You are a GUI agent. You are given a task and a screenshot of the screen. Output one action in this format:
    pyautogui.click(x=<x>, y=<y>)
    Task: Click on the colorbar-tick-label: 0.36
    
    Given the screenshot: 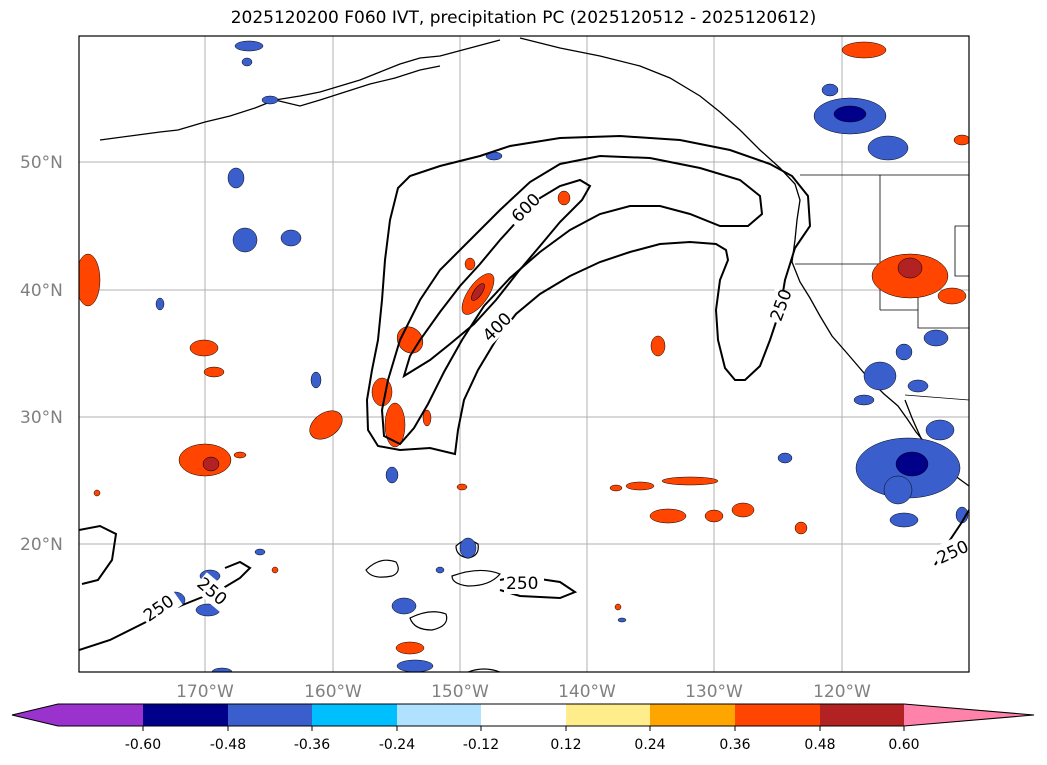 What is the action you would take?
    pyautogui.click(x=734, y=745)
    